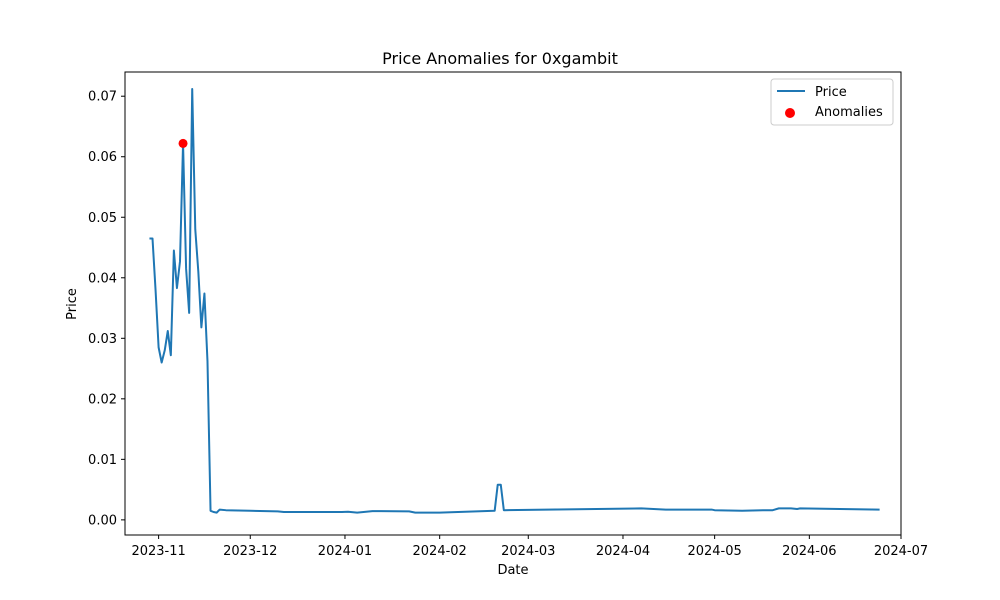  What do you see at coordinates (623, 551) in the screenshot?
I see `x-tick-label: 2024-04` at bounding box center [623, 551].